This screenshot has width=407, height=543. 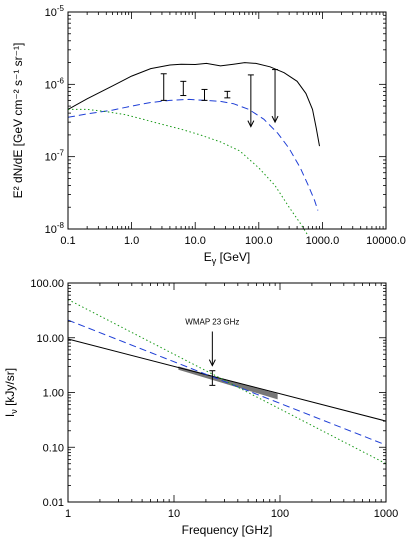 I want to click on x-axis-title-sub: γ, so click(x=214, y=261).